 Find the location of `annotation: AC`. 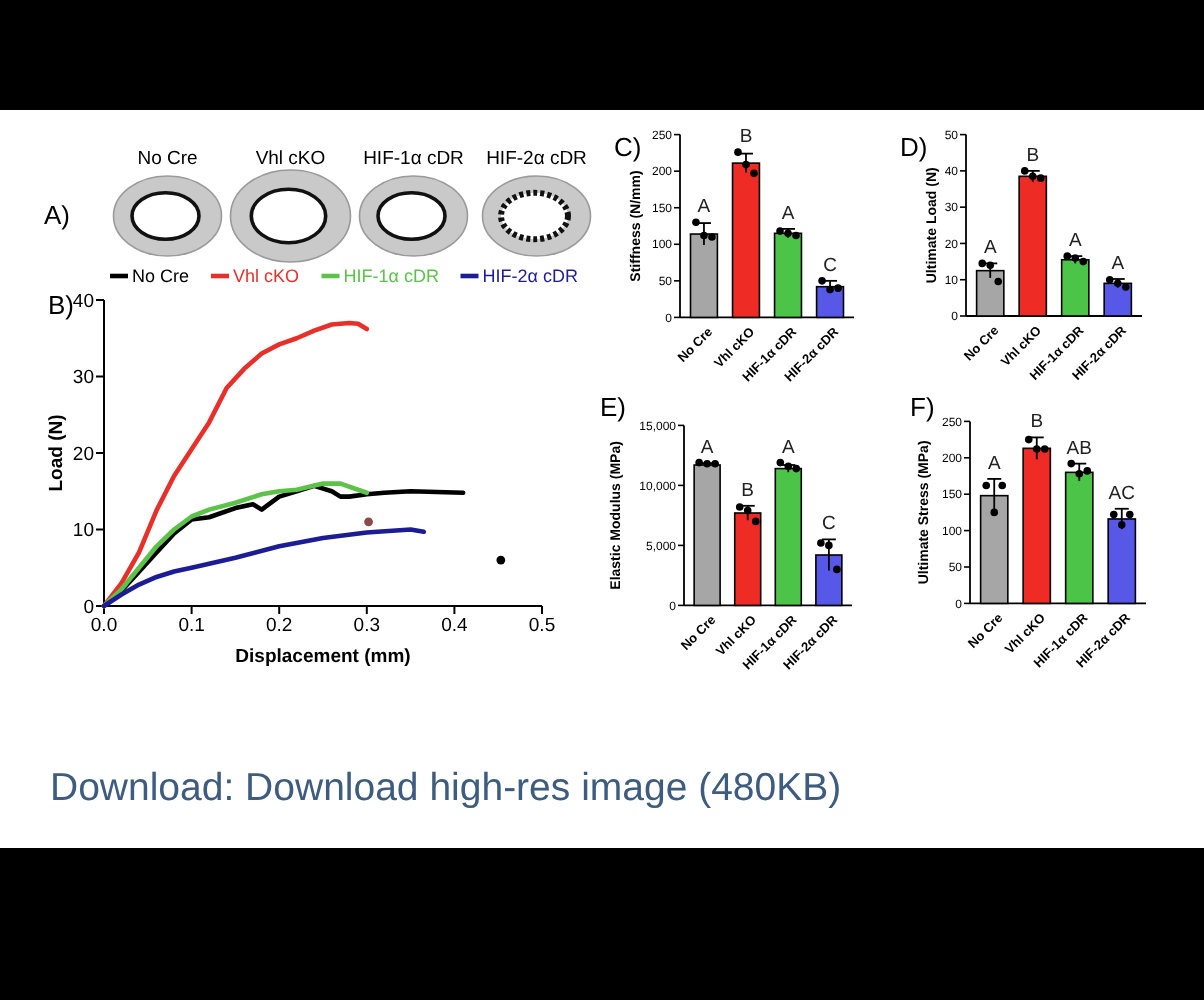

annotation: AC is located at coordinates (1122, 493).